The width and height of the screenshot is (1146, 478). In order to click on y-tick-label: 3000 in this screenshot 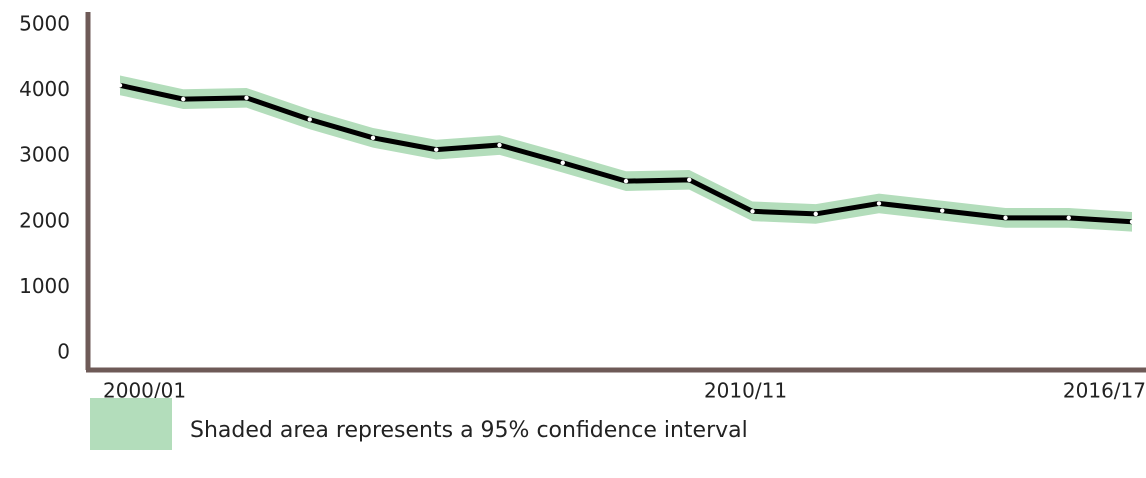, I will do `click(44, 155)`.